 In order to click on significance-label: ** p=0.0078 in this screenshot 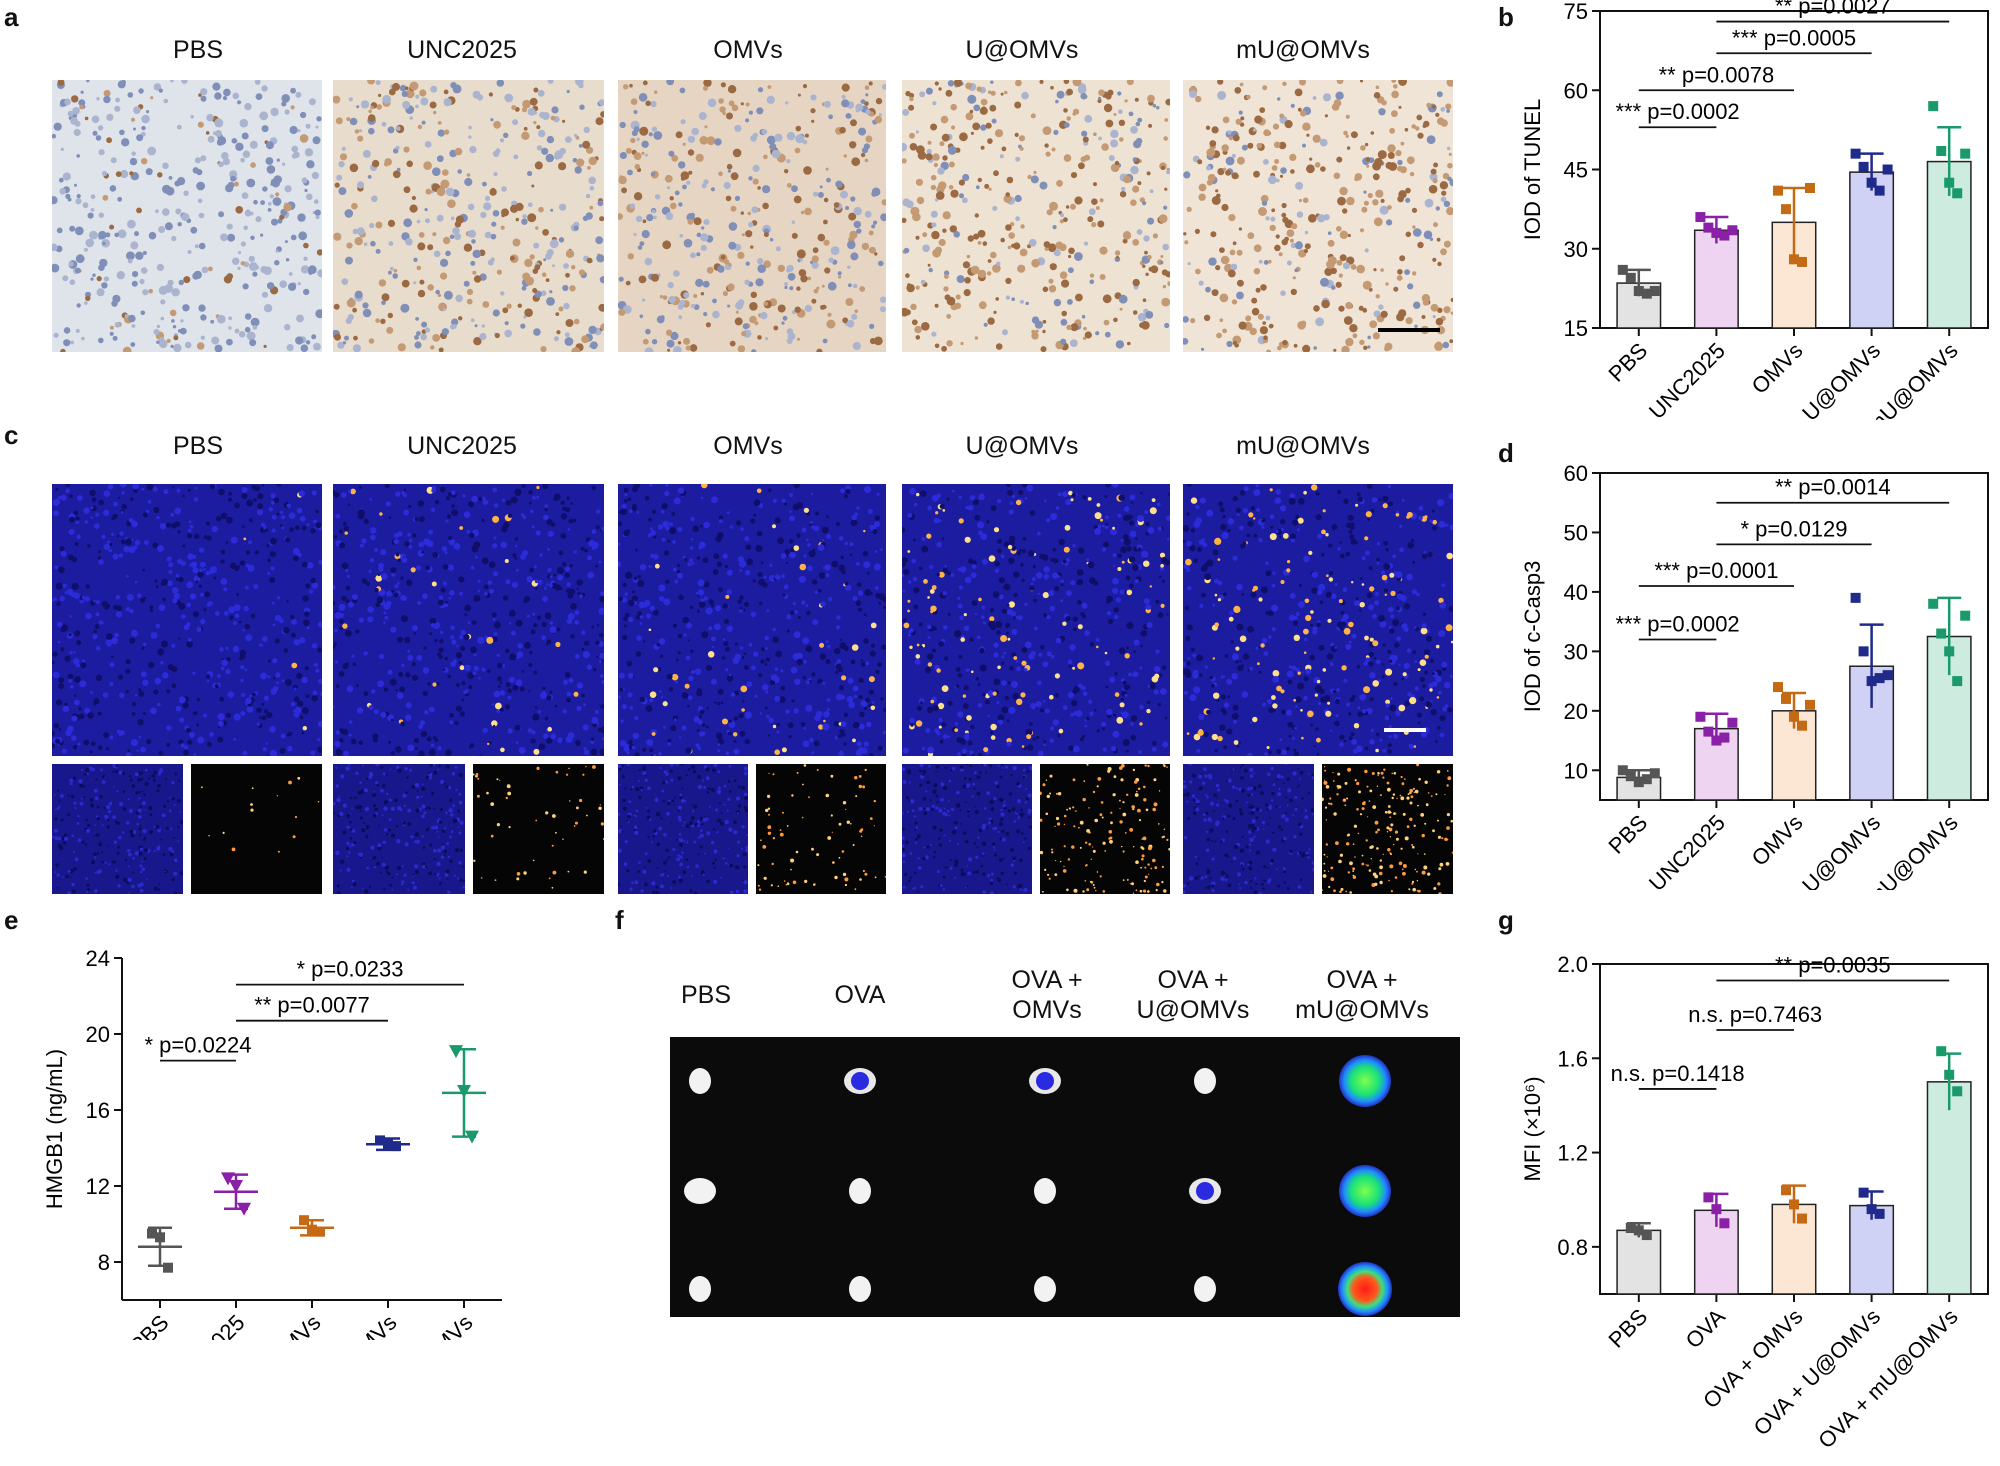, I will do `click(1717, 74)`.